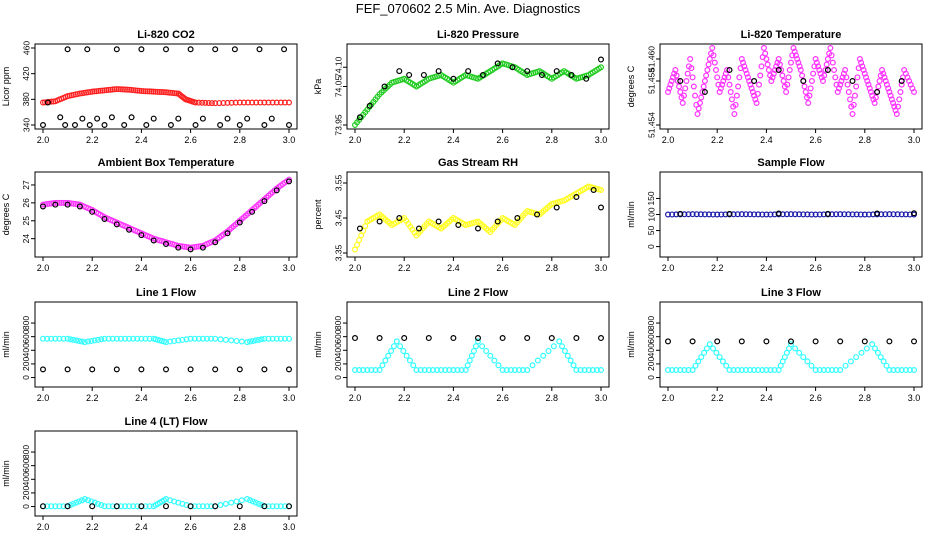 Image resolution: width=936 pixels, height=540 pixels. Describe the element at coordinates (318, 87) in the screenshot. I see `y-axis-label: kPa` at that location.